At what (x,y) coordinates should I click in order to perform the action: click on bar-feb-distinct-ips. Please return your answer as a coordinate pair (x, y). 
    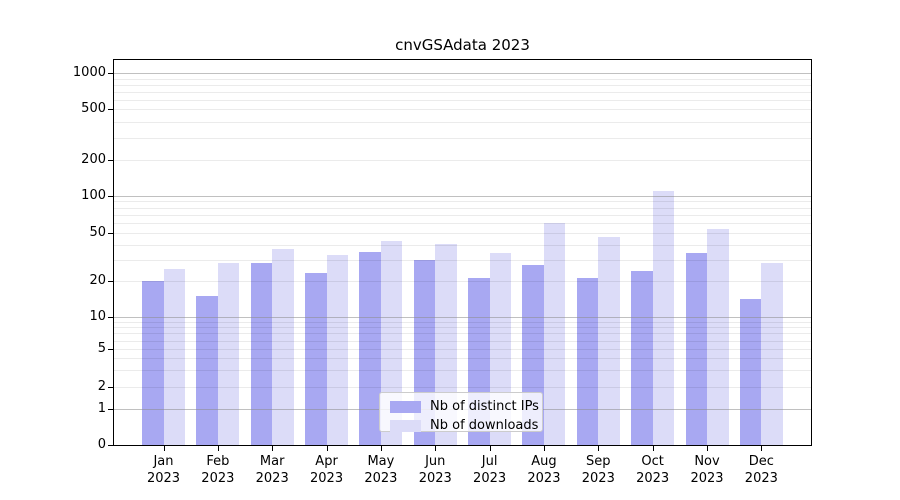
    Looking at the image, I should click on (207, 370).